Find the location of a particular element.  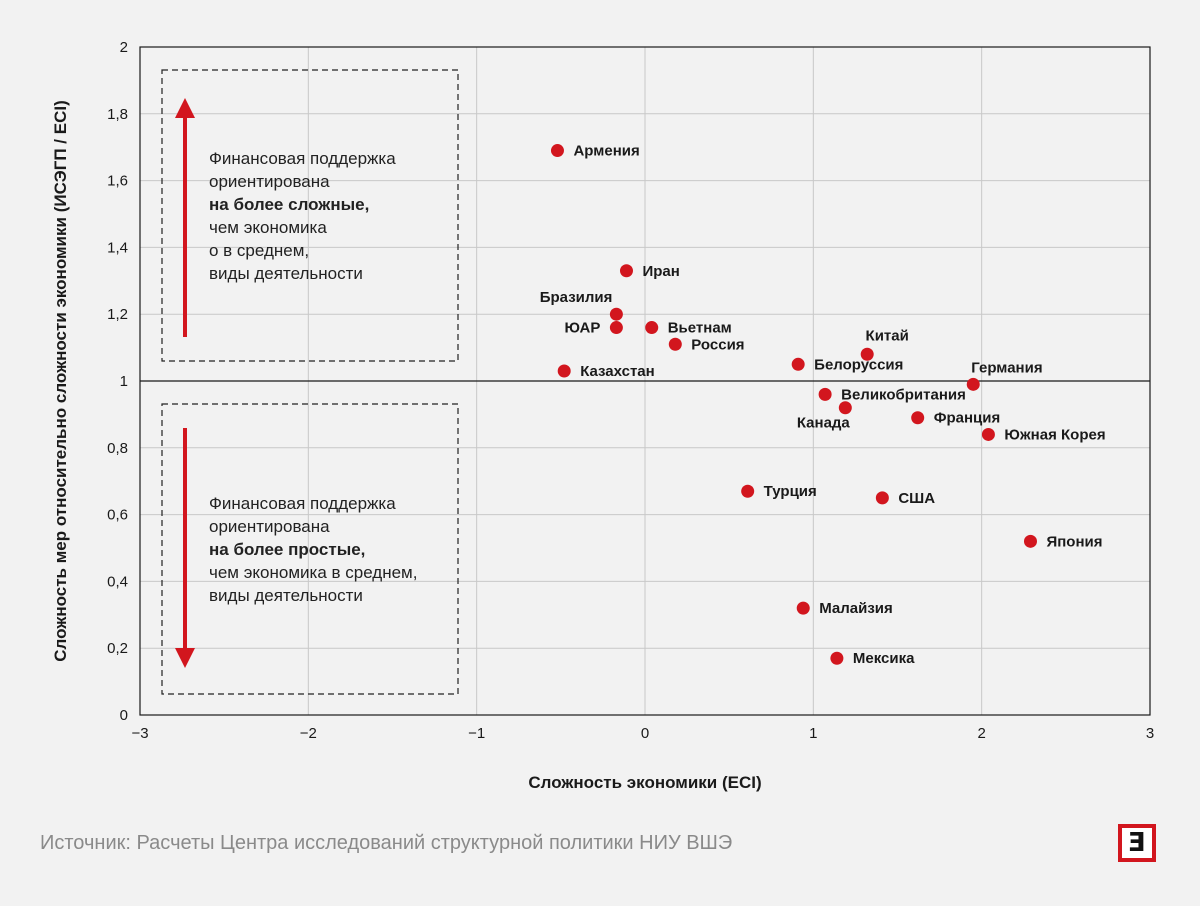

publisher-logo: Е is located at coordinates (1137, 843).